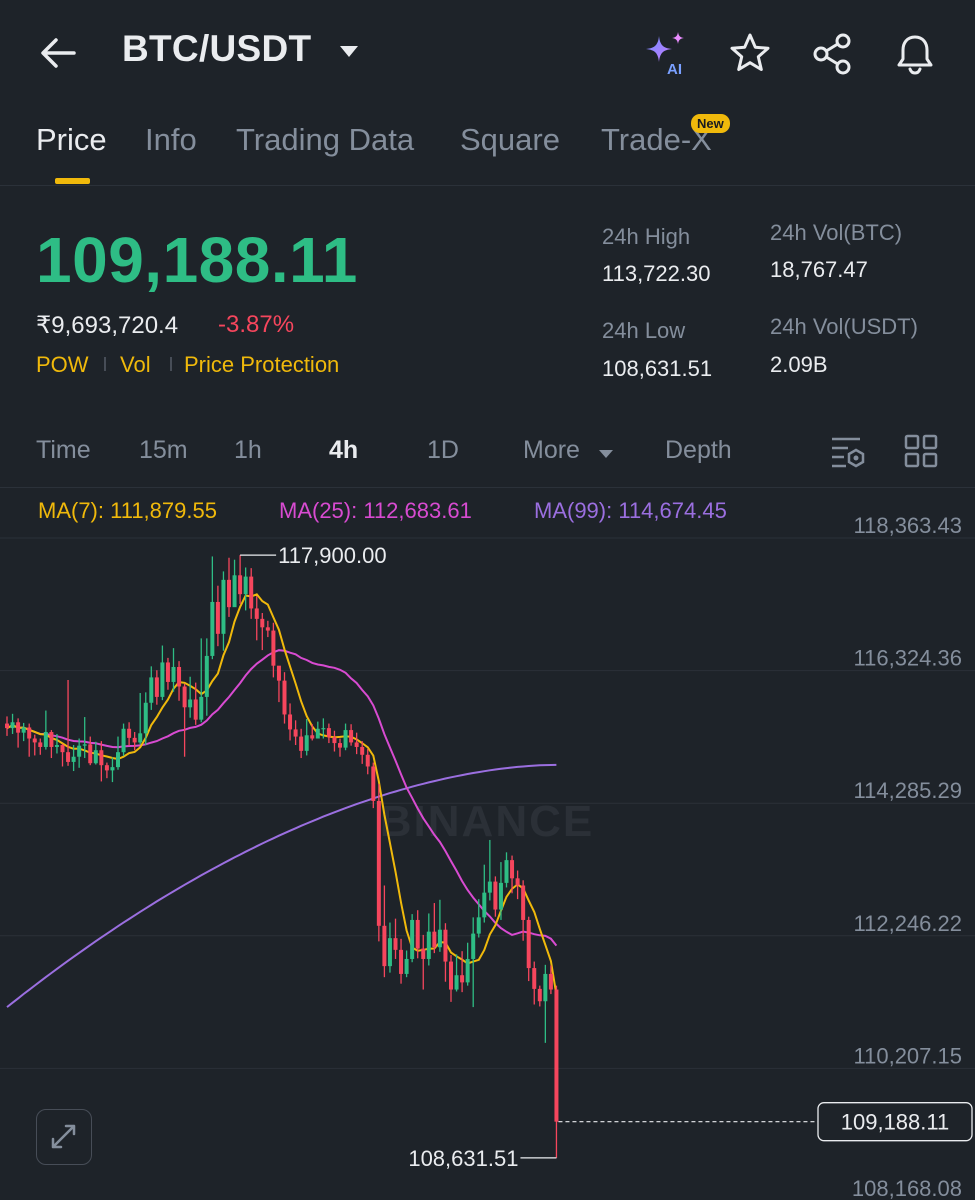  What do you see at coordinates (62, 364) in the screenshot?
I see `tag-pow: POW` at bounding box center [62, 364].